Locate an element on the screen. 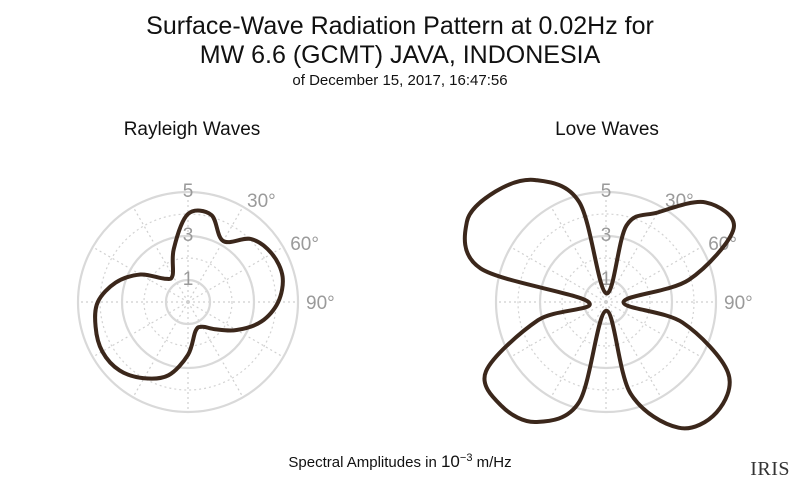 This screenshot has width=800, height=496. footer-base: 10 is located at coordinates (450, 461).